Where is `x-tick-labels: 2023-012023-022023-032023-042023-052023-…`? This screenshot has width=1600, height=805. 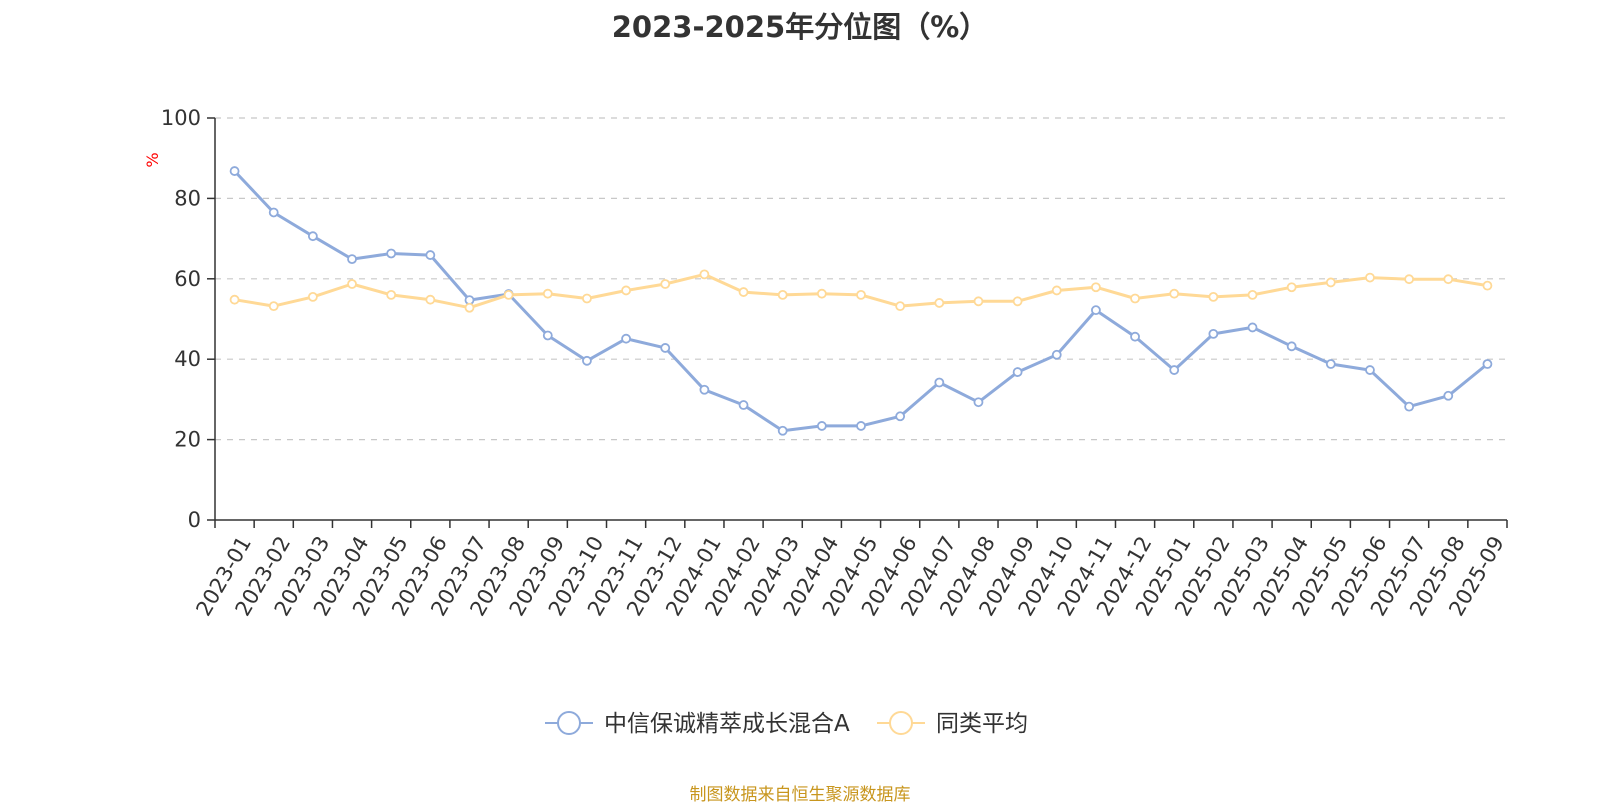 x-tick-labels: 2023-012023-022023-032023-042023-052023-… is located at coordinates (850, 576).